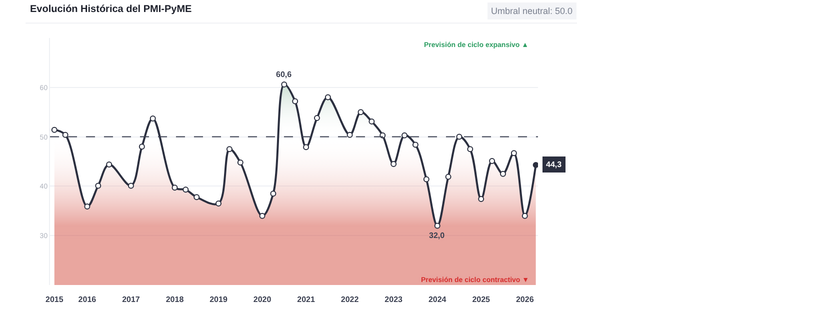 This screenshot has height=320, width=819. I want to click on data-label: 60,6, so click(284, 74).